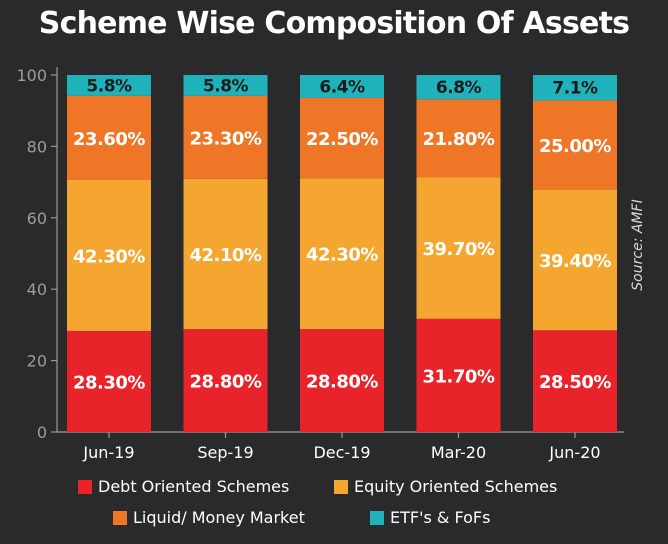 This screenshot has height=544, width=668. I want to click on x-tick-label: Sep-19, so click(225, 452).